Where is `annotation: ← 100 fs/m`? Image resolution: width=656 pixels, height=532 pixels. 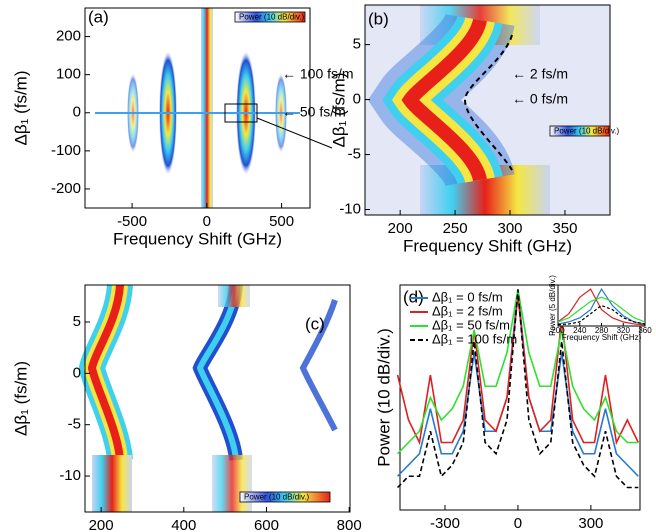 annotation: ← 100 fs/m is located at coordinates (318, 74).